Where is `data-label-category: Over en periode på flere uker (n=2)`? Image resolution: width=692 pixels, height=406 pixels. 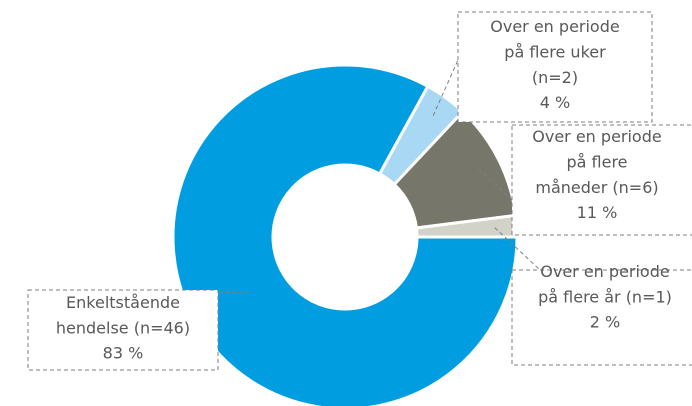 data-label-category: Over en periode på flere uker (n=2) is located at coordinates (554, 52).